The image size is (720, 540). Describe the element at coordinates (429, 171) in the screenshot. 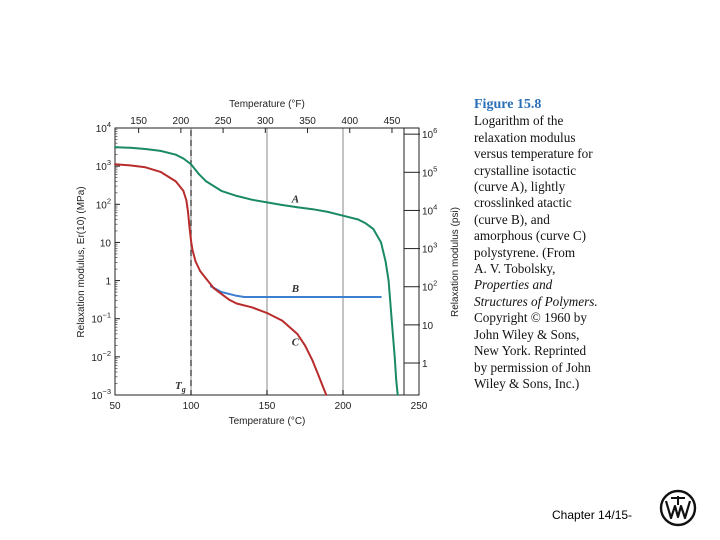

I see `y2-tick-label: 10⁵` at that location.